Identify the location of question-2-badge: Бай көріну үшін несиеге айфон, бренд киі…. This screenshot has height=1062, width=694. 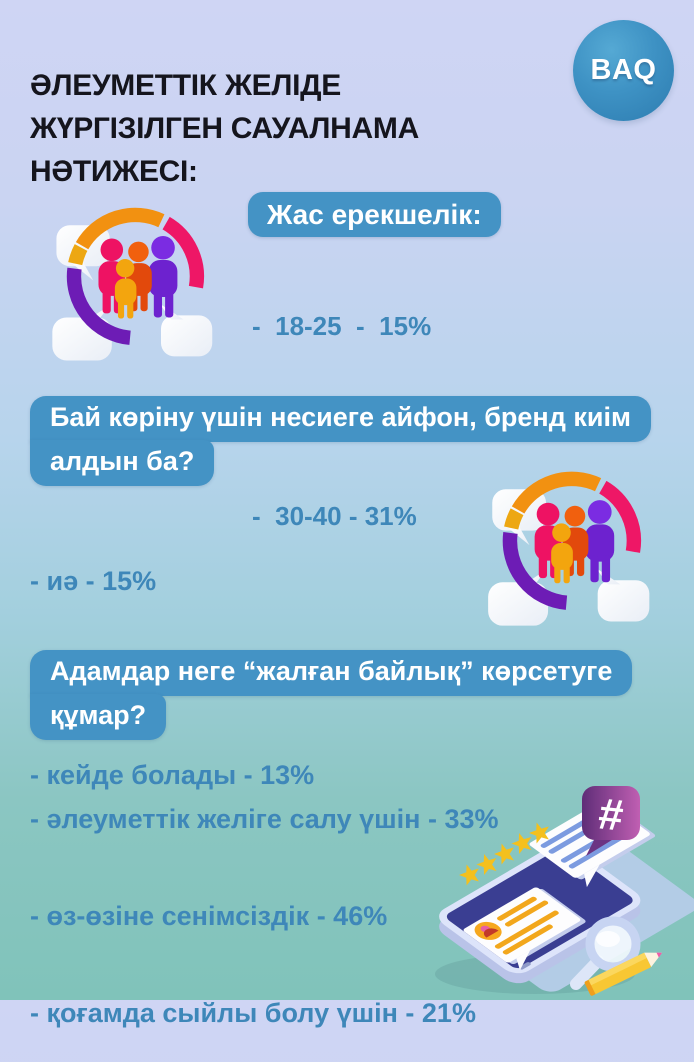
(340, 441).